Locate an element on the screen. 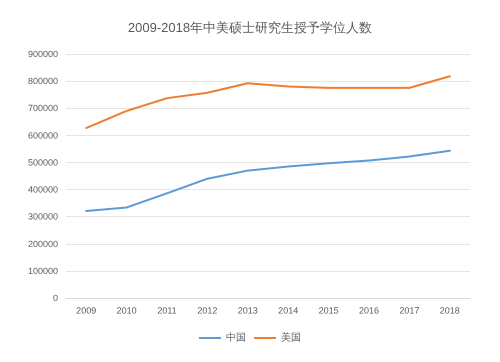  x-tick-label: 2010 is located at coordinates (126, 311).